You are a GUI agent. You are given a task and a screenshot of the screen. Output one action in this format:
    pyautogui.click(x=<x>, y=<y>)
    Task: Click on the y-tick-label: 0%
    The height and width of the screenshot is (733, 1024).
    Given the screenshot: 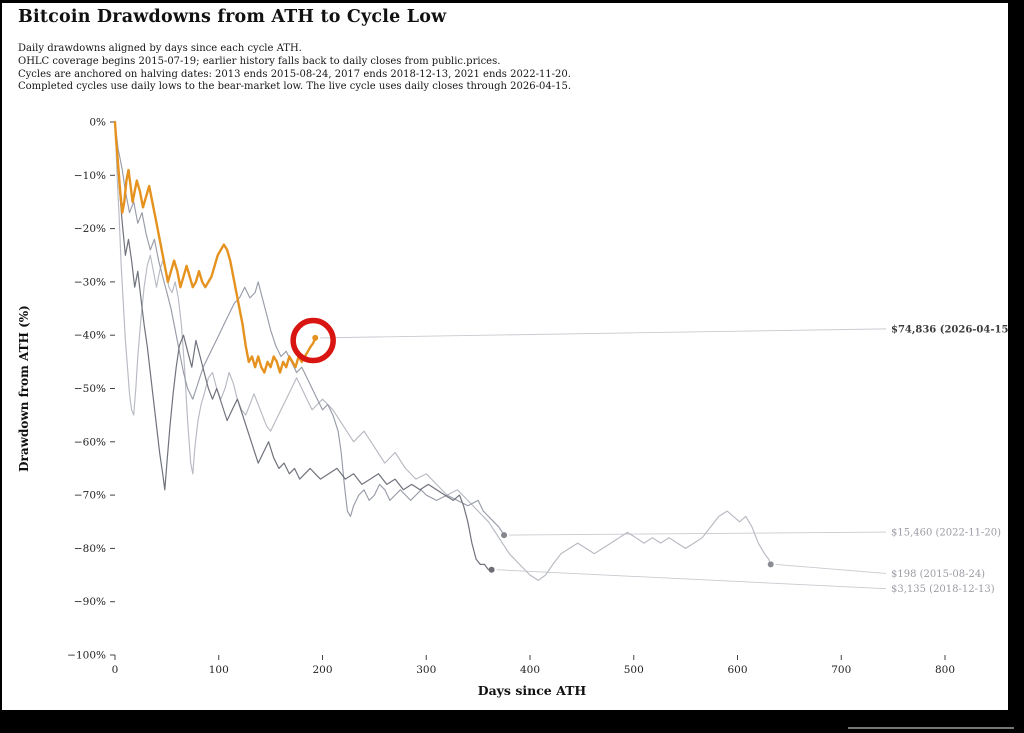 What is the action you would take?
    pyautogui.click(x=97, y=123)
    